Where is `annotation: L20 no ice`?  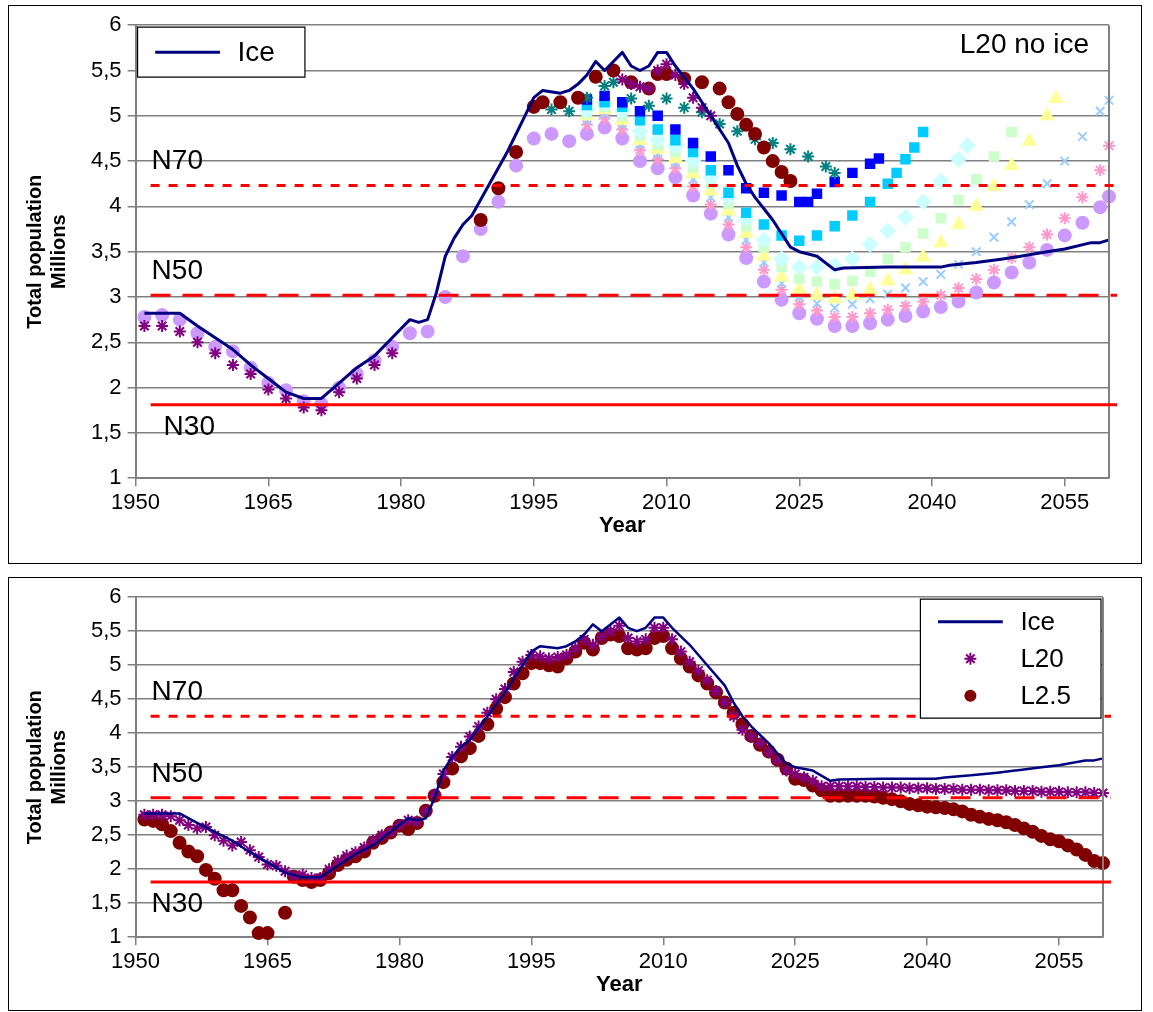
annotation: L20 no ice is located at coordinates (1024, 43).